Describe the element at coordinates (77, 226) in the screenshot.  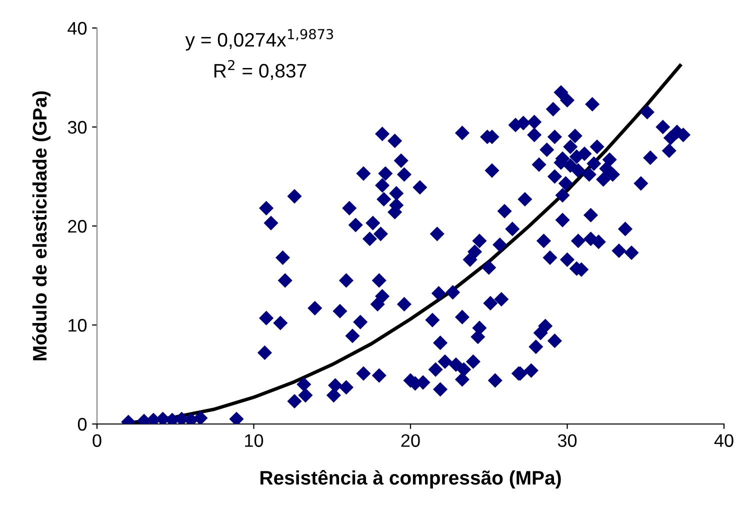
I see `y-tick-label: 20` at that location.